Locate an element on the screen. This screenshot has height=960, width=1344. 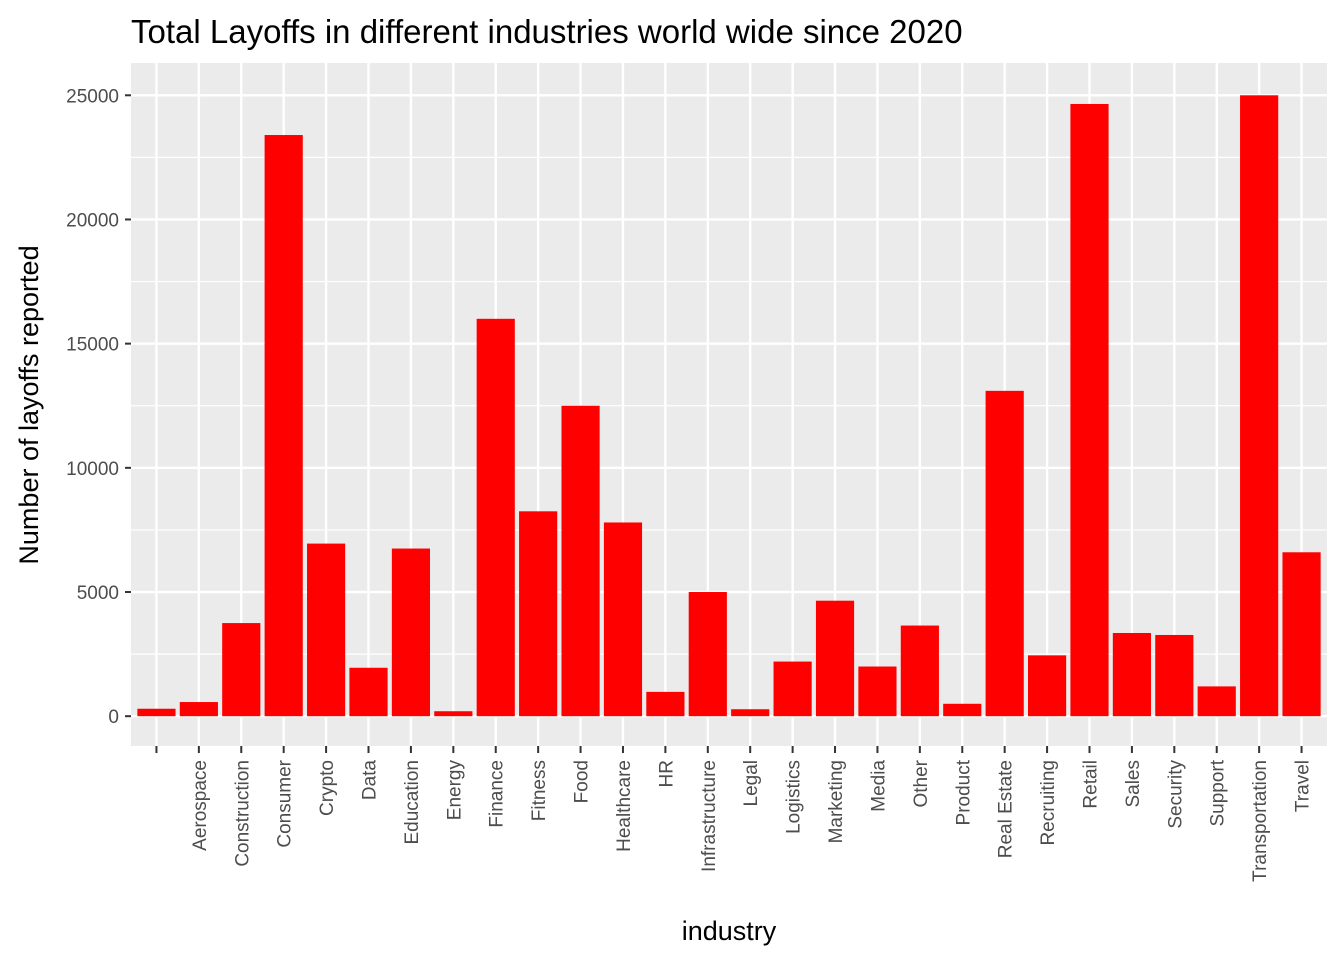
x-tick-label: Consumer is located at coordinates (285, 803).